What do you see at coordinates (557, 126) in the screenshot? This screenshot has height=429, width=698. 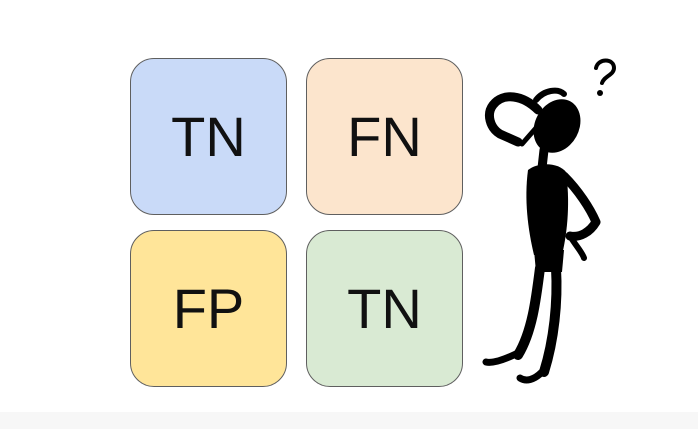 I see `figure-head` at bounding box center [557, 126].